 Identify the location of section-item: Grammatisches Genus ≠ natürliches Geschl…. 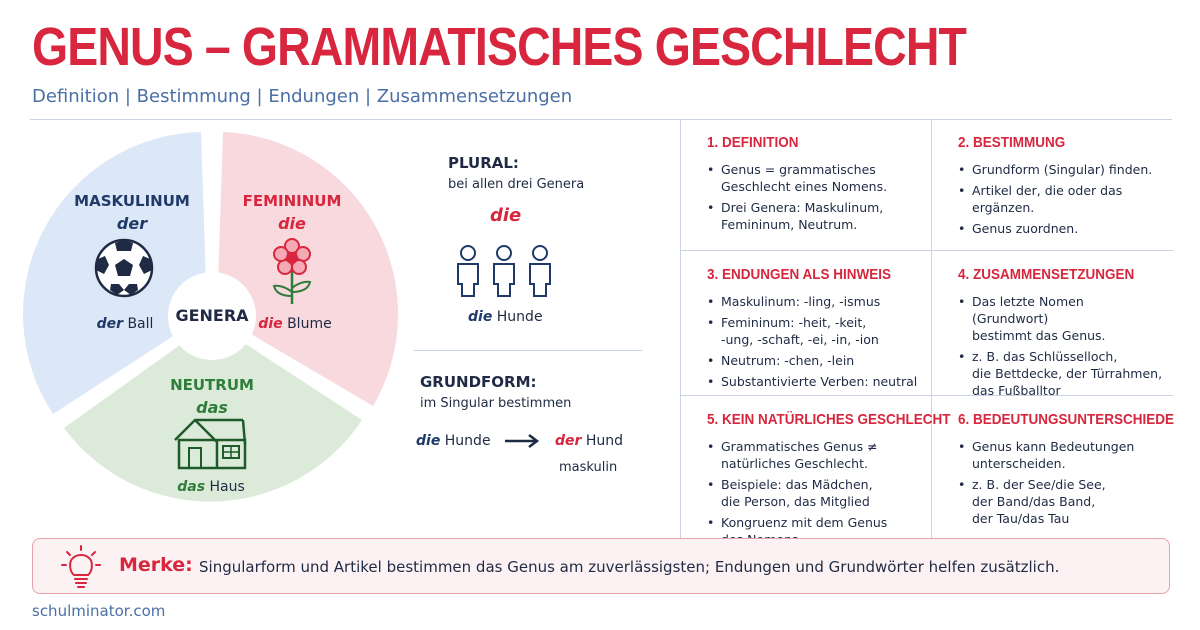
(814, 455).